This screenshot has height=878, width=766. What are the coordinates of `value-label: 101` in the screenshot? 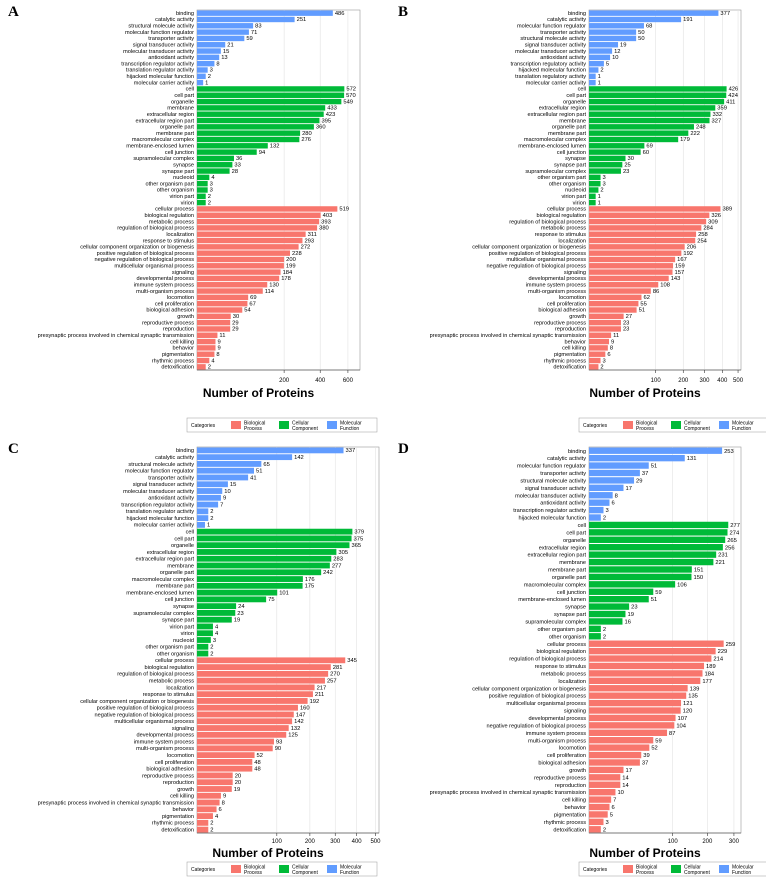 It's located at (284, 593).